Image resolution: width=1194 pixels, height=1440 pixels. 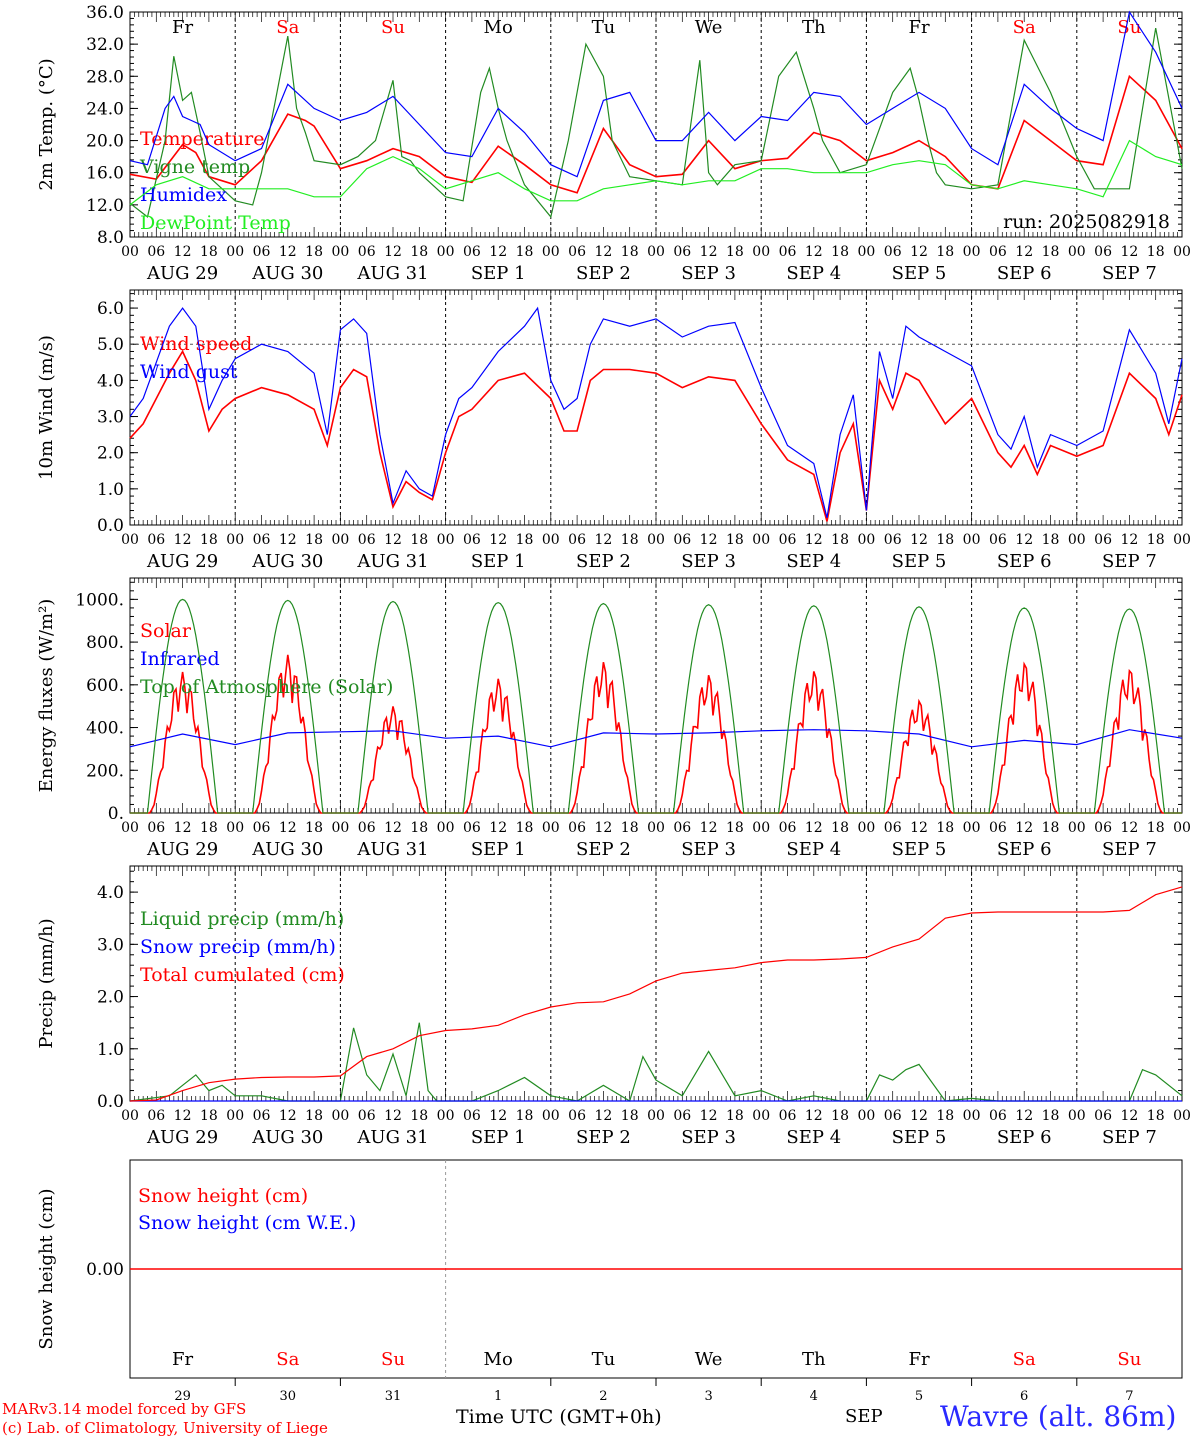 What do you see at coordinates (110, 309) in the screenshot?
I see `y-tick-label: 6.0` at bounding box center [110, 309].